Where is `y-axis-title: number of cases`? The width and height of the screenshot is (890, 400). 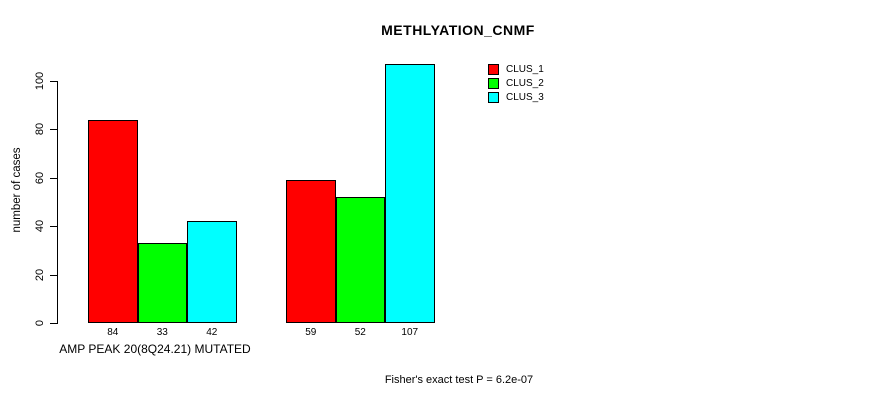 y-axis-title: number of cases is located at coordinates (17, 190).